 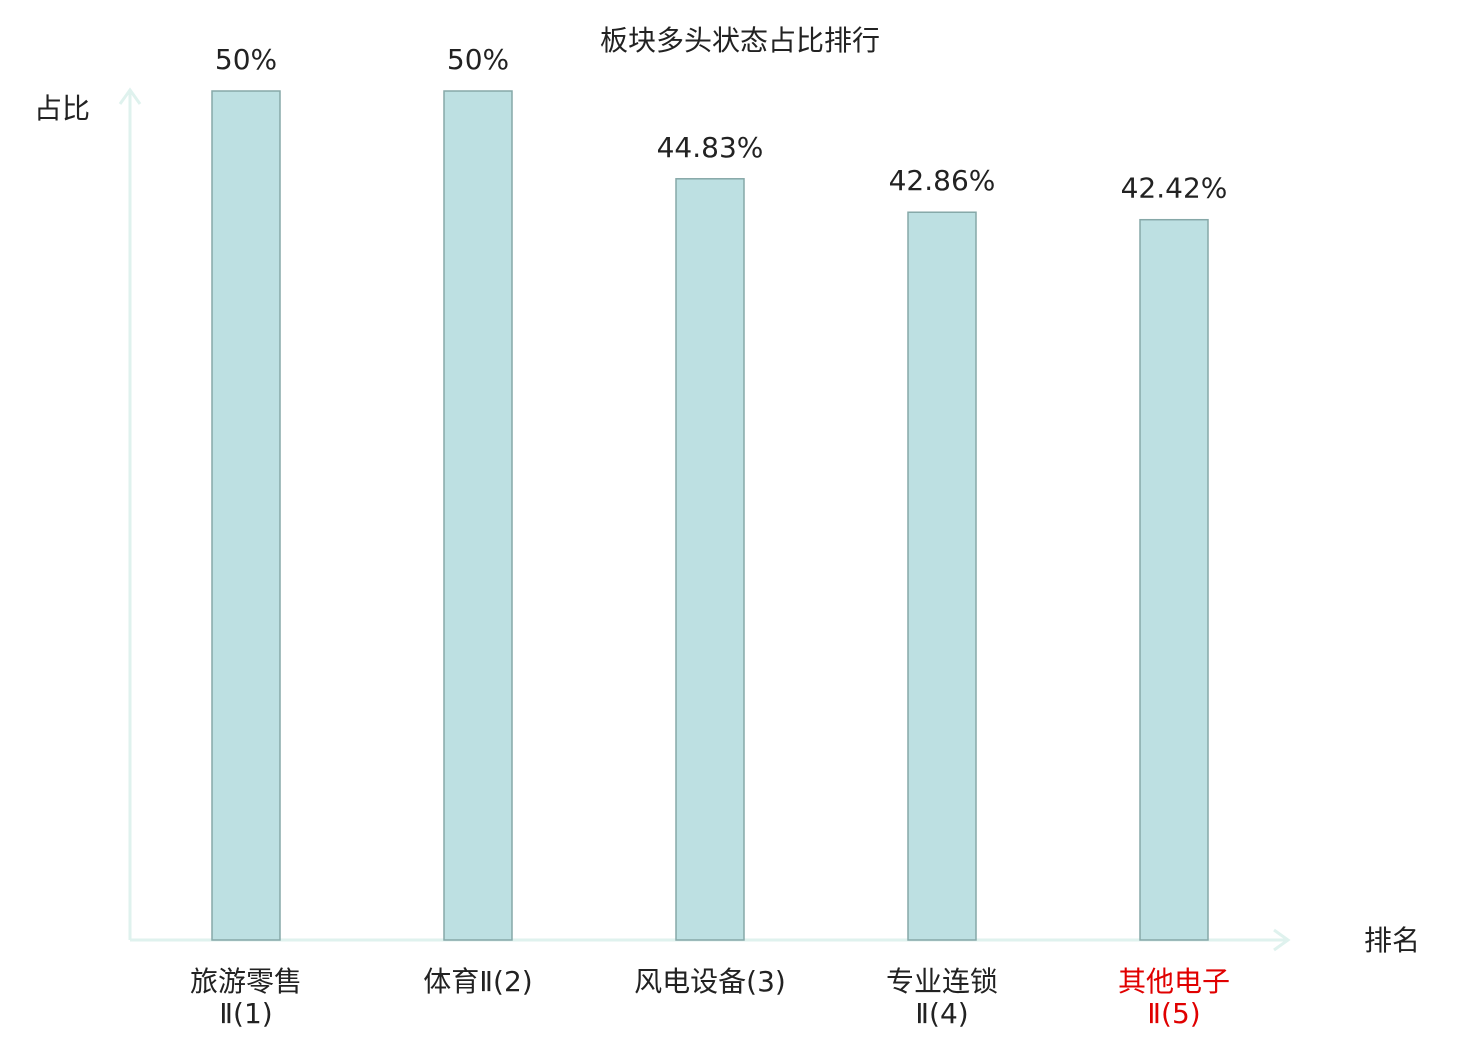 I want to click on value-label: 42.86%, so click(x=942, y=180).